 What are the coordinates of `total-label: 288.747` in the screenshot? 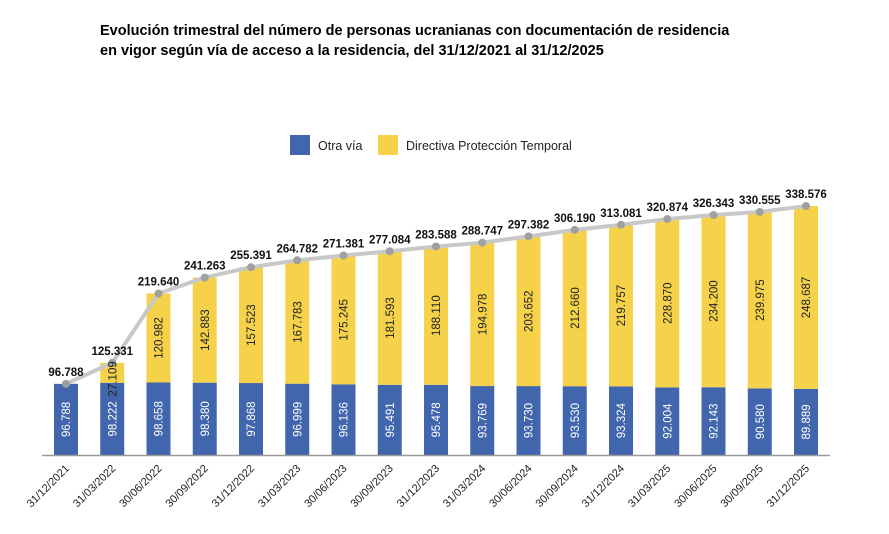 It's located at (482, 232).